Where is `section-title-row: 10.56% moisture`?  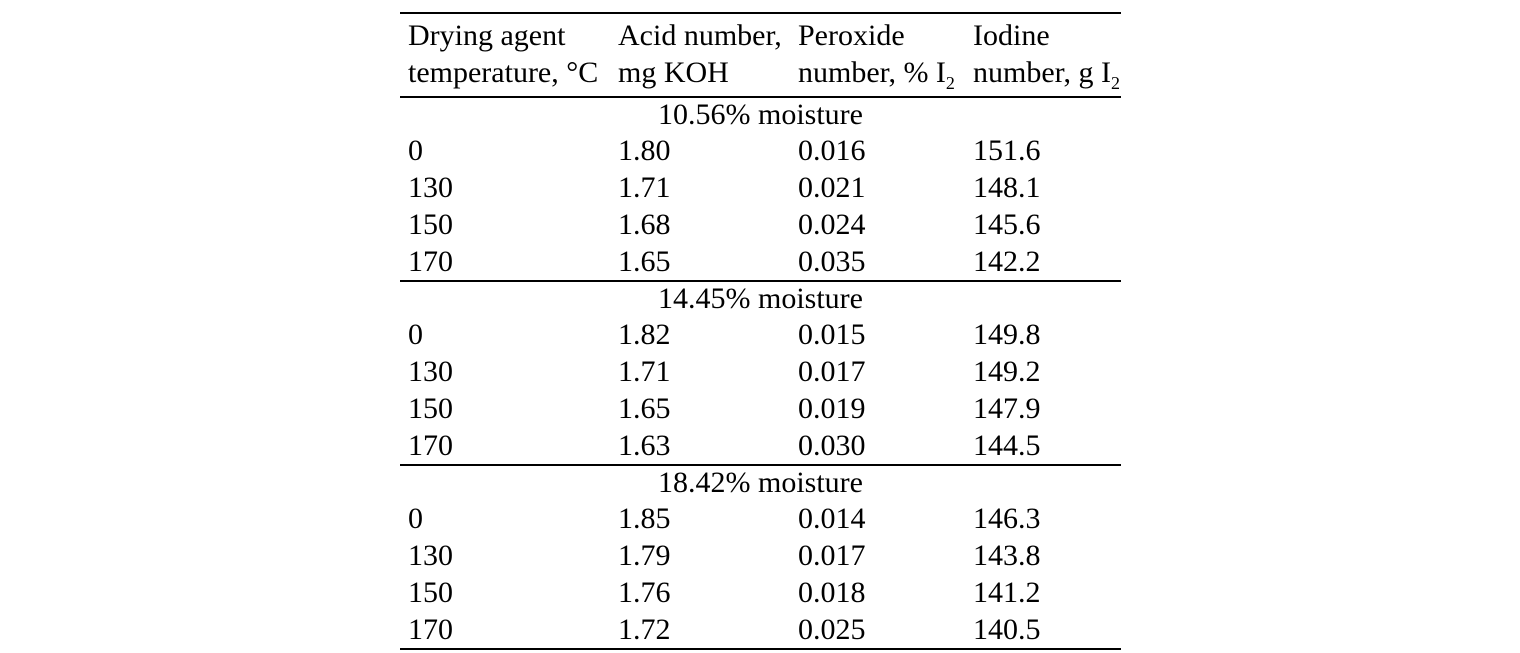
section-title-row: 10.56% moisture is located at coordinates (760, 114).